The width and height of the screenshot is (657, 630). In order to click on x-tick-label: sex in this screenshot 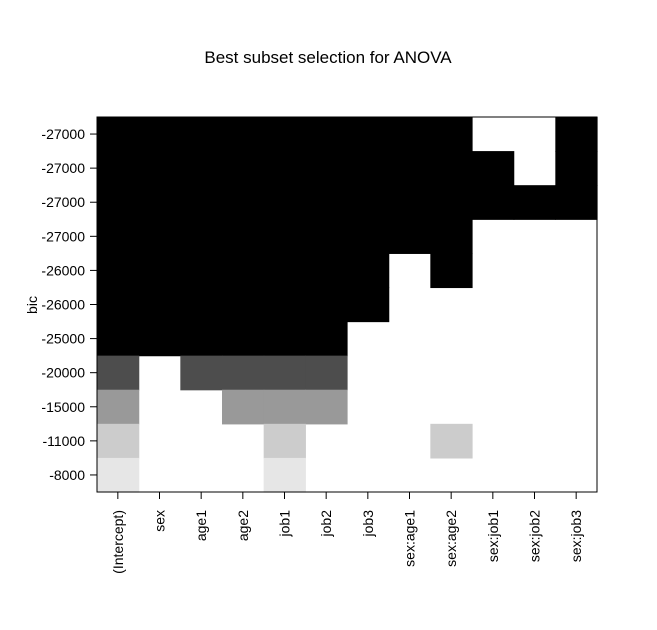, I will do `click(160, 521)`.